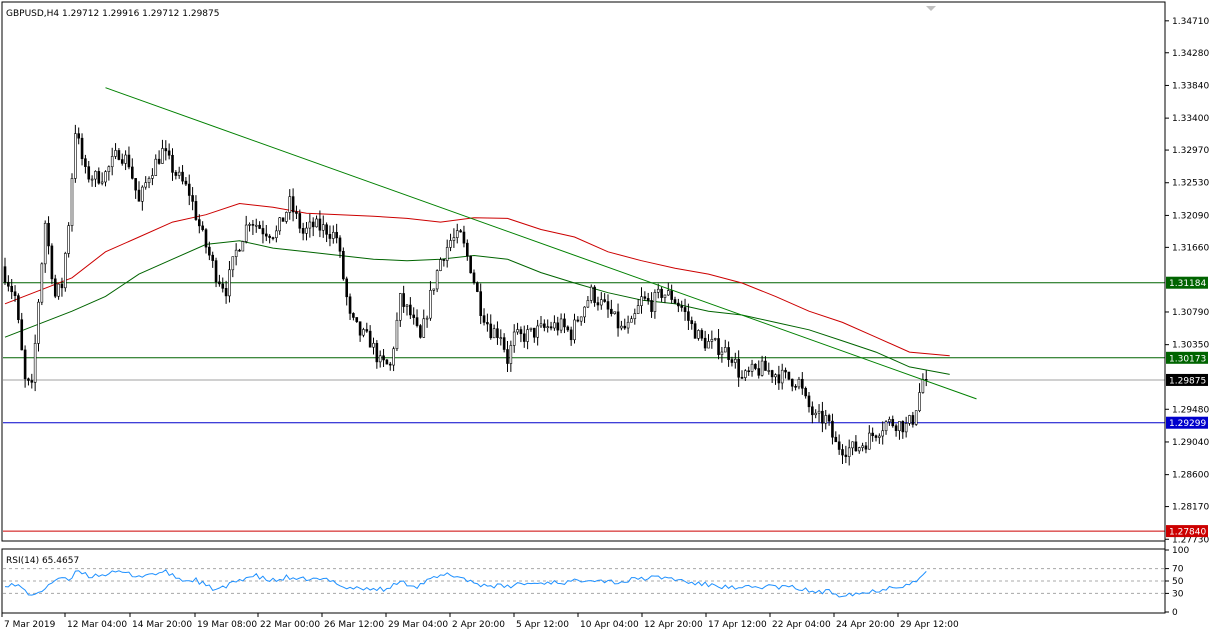  Describe the element at coordinates (1190, 54) in the screenshot. I see `price-tick-label: 1.34280` at that location.